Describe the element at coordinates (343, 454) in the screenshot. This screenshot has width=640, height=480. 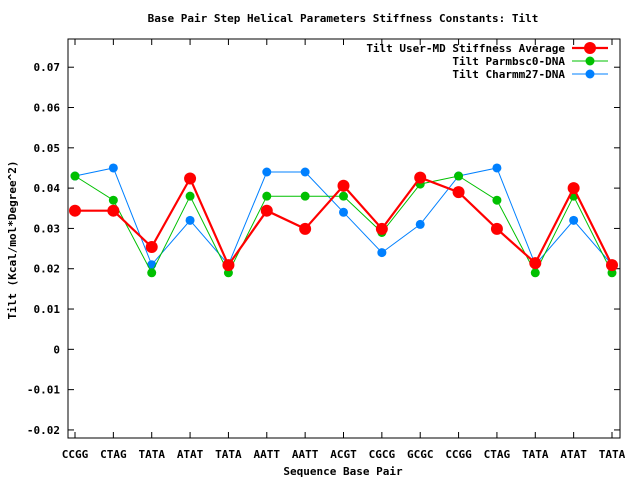
I see `x-tick-label: ACGT` at that location.